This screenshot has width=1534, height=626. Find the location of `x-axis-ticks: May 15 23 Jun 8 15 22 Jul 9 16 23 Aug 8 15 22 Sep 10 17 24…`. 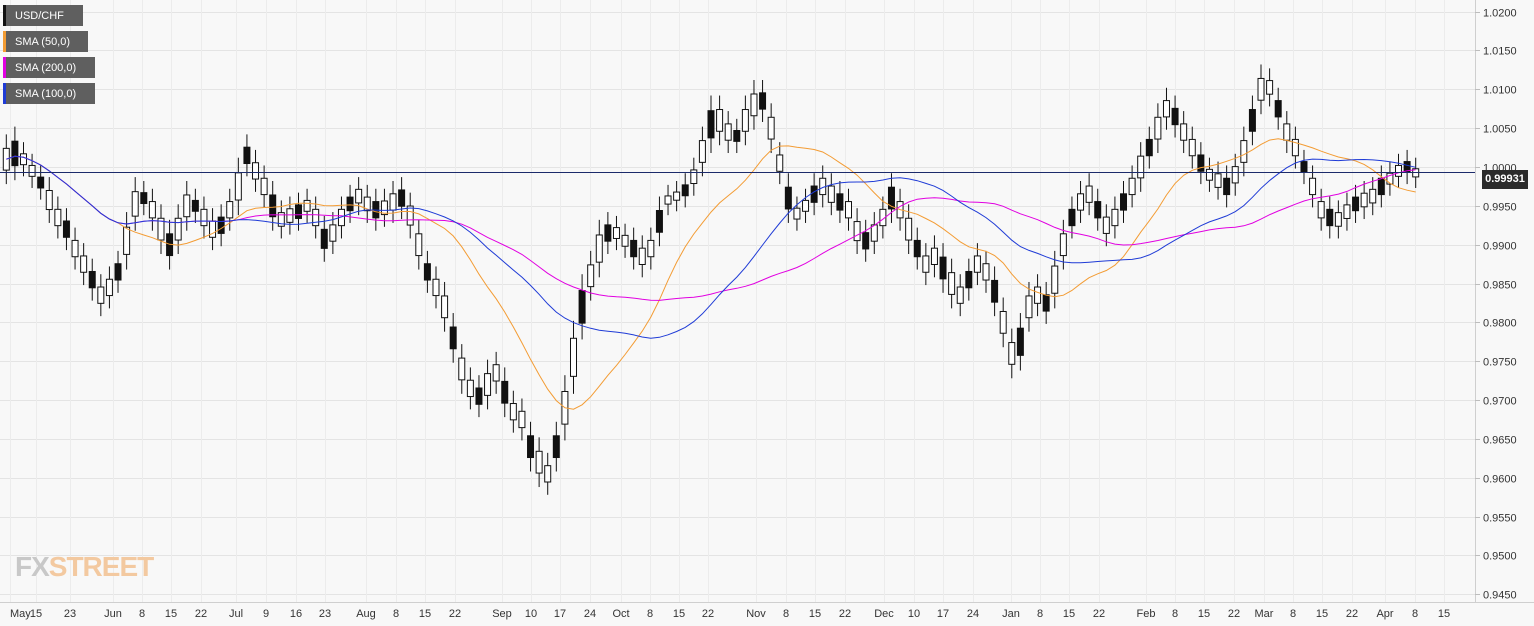

x-axis-ticks: May 15 23 Jun 8 15 22 Jul 9 16 23 Aug 8 15 22 Sep 10 17 24… is located at coordinates (730, 614).